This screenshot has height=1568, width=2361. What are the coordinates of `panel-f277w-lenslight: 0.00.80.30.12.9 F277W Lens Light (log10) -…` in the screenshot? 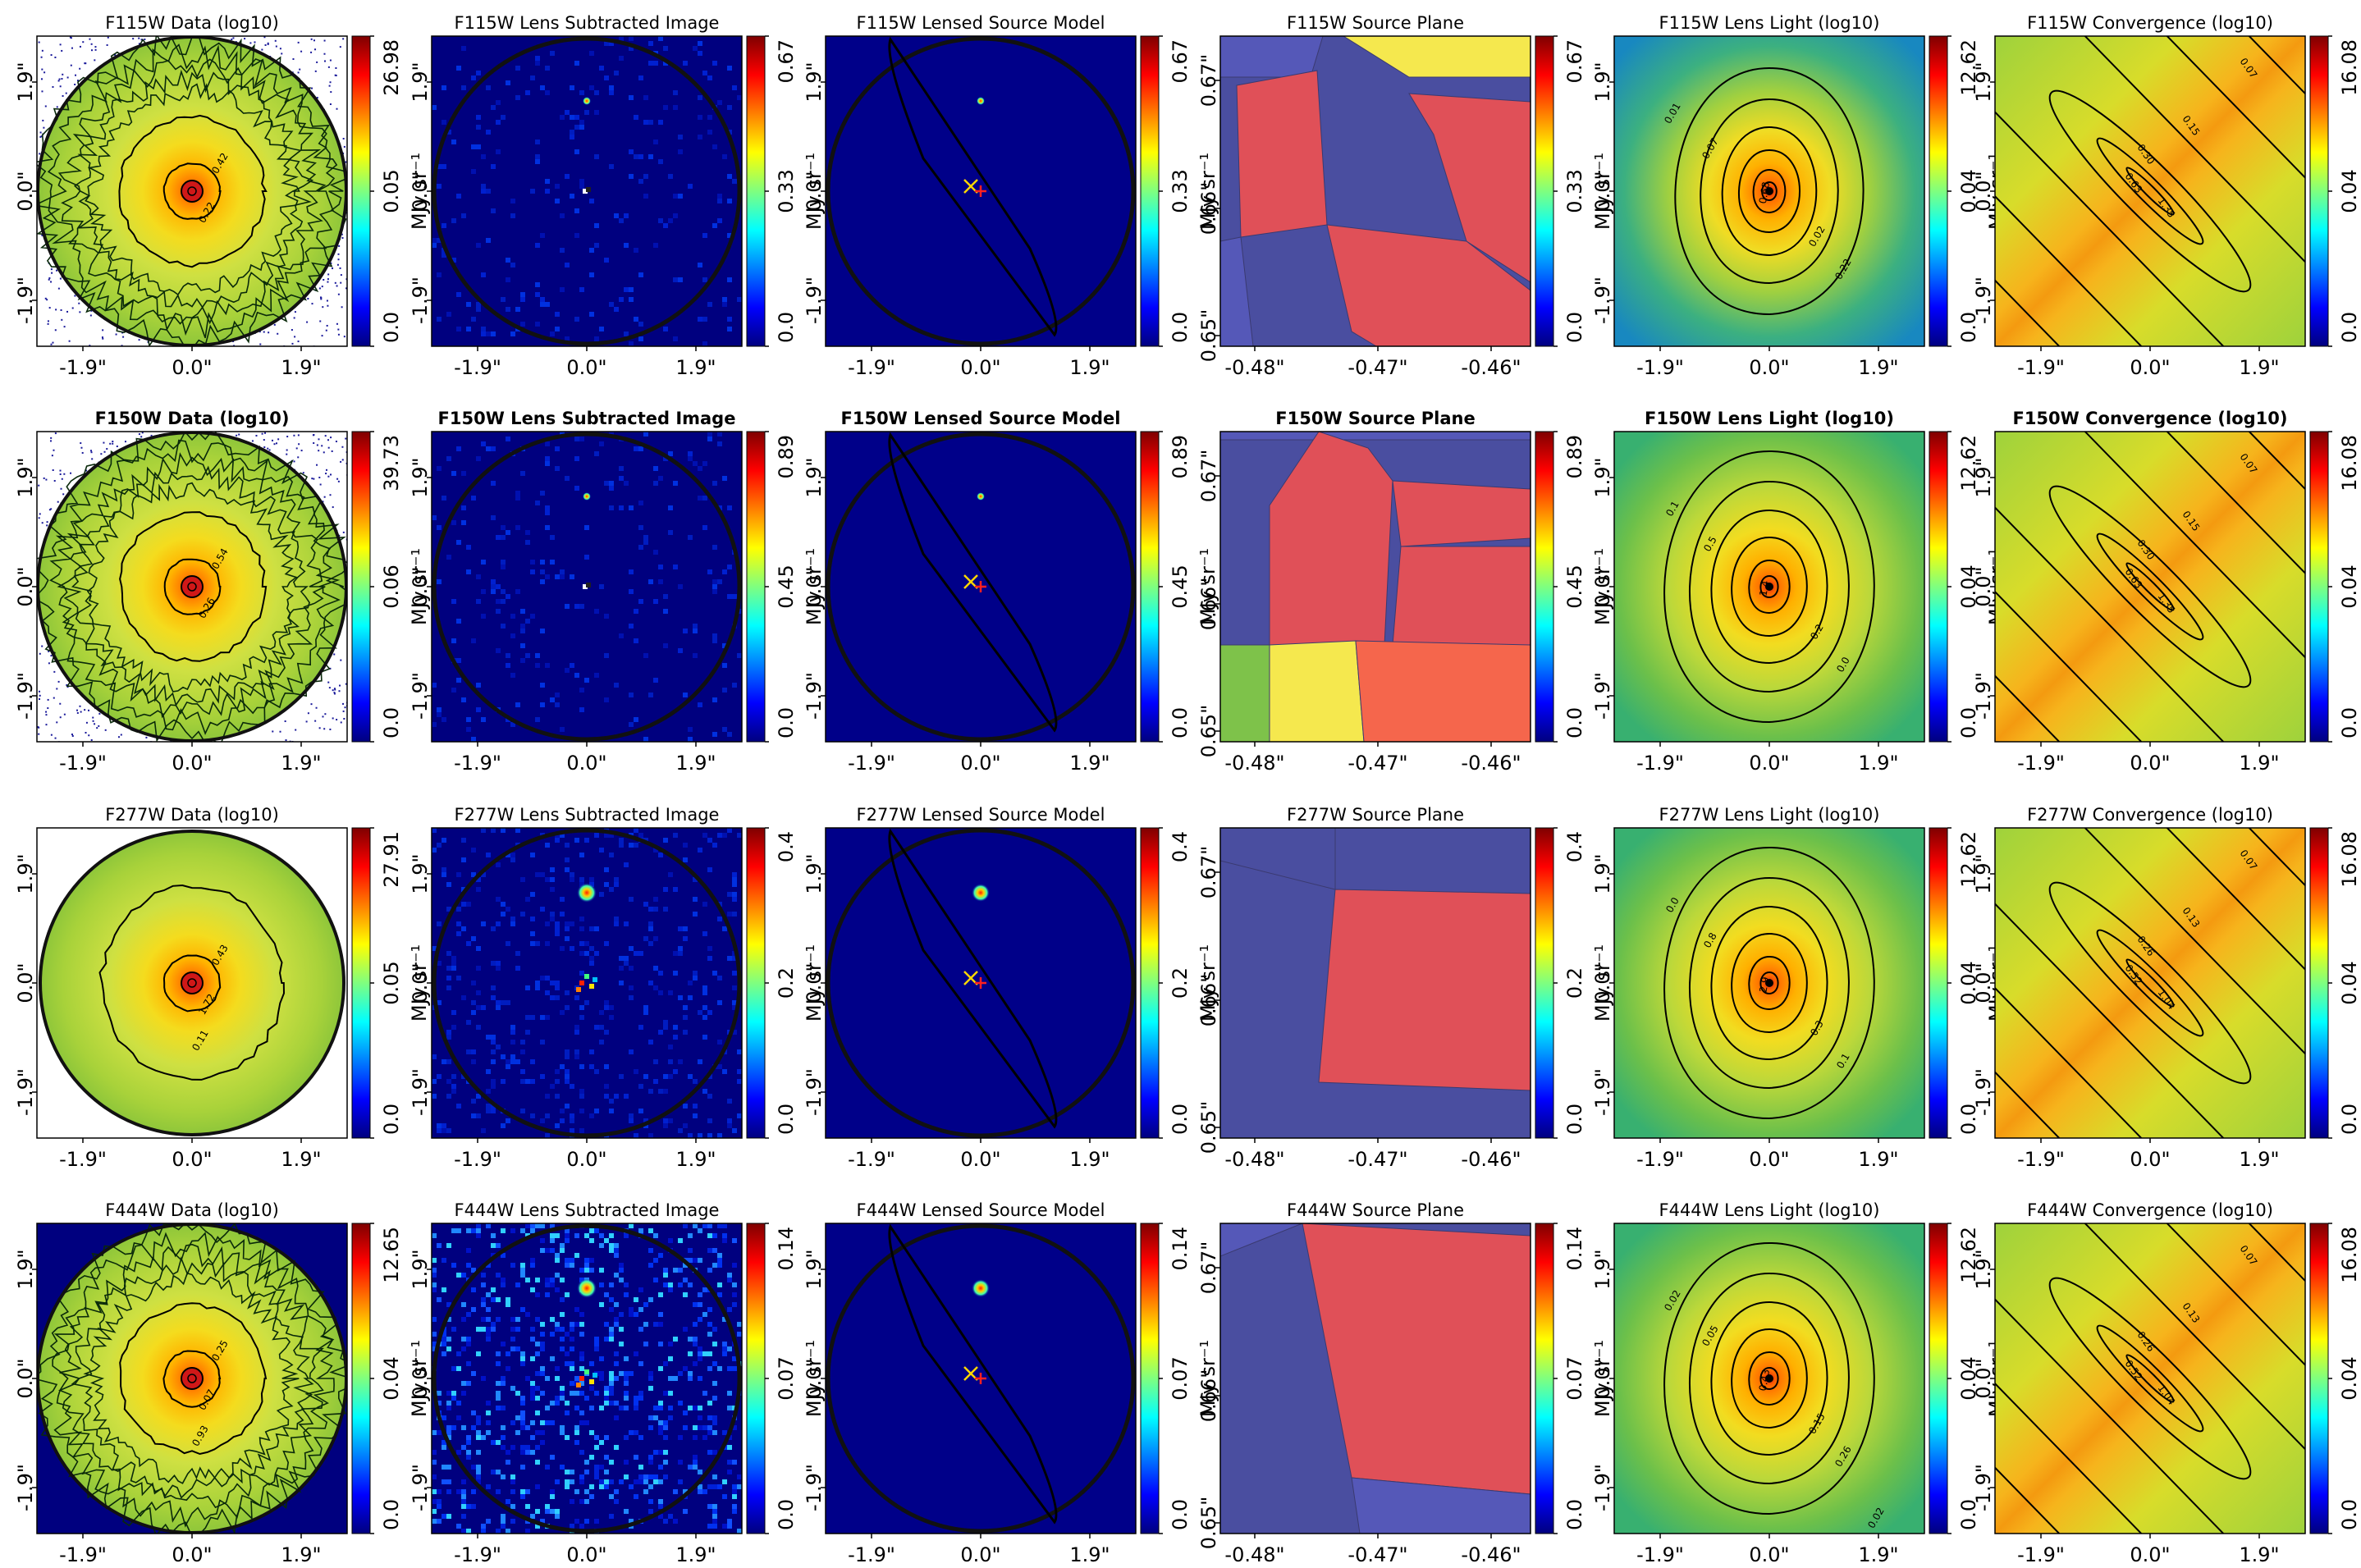 It's located at (1799, 988).